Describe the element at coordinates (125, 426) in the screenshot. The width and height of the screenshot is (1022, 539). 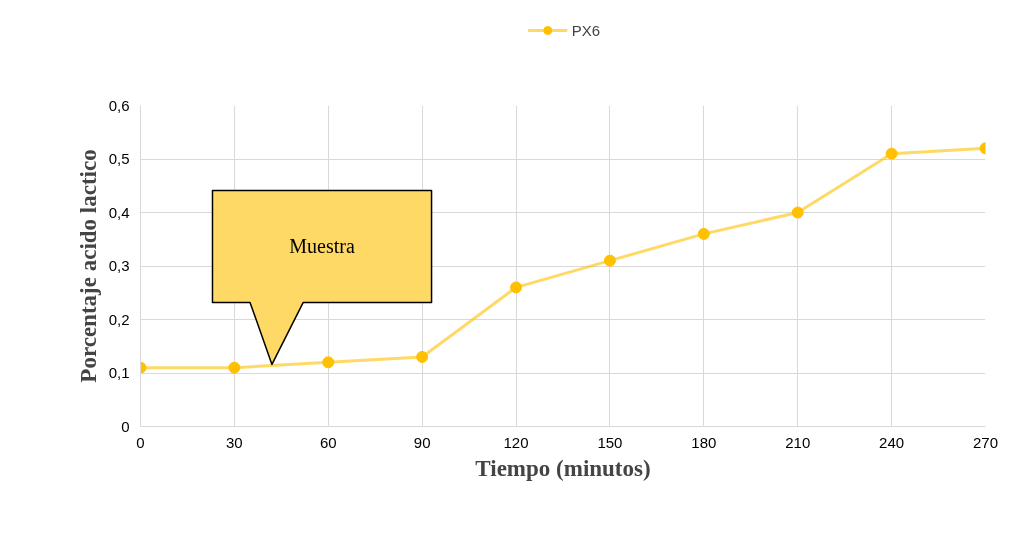
I see `y-tick-label: 0` at that location.